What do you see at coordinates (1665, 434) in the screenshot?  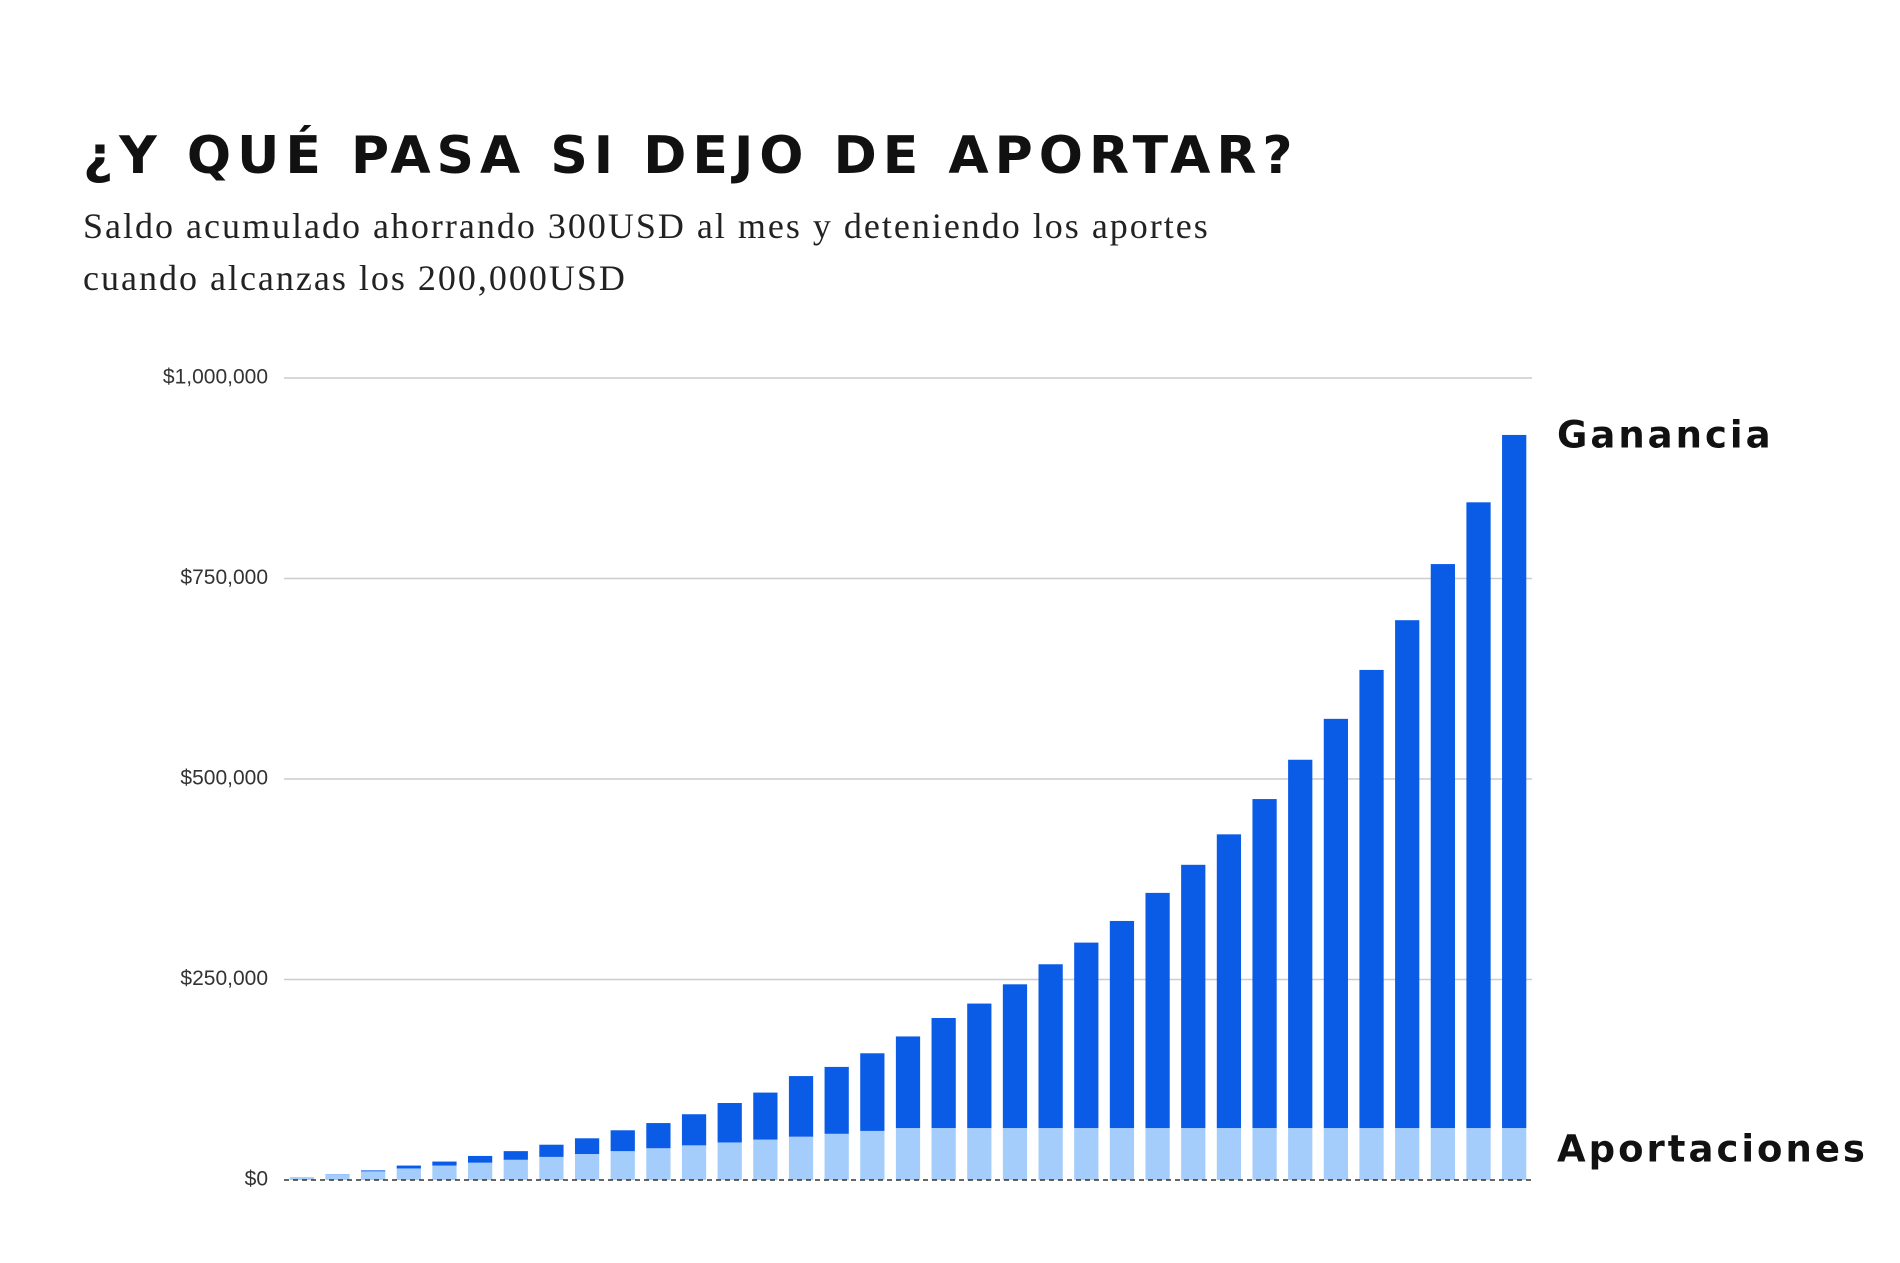 I see `legend-label: Ganancia` at bounding box center [1665, 434].